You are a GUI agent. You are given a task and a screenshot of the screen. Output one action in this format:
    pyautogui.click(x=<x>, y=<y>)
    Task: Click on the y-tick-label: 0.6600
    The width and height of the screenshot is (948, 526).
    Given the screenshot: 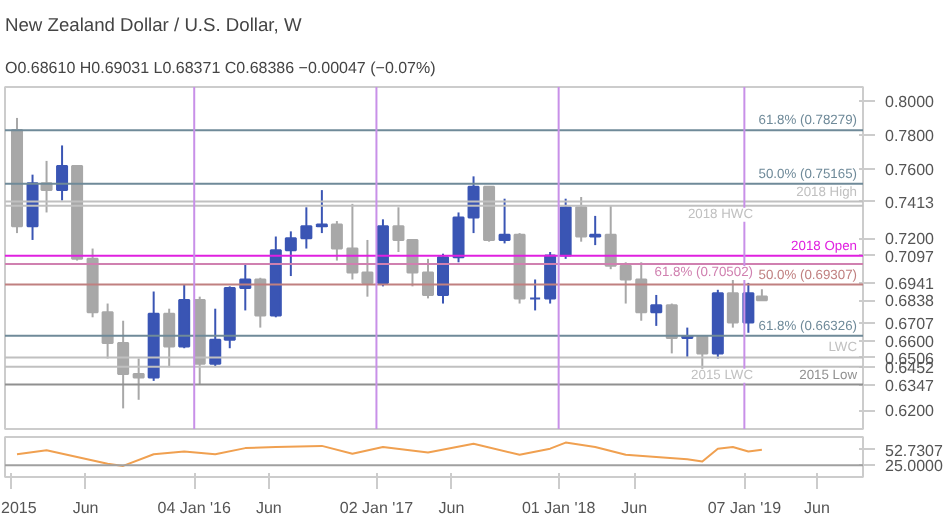 What is the action you would take?
    pyautogui.click(x=910, y=342)
    